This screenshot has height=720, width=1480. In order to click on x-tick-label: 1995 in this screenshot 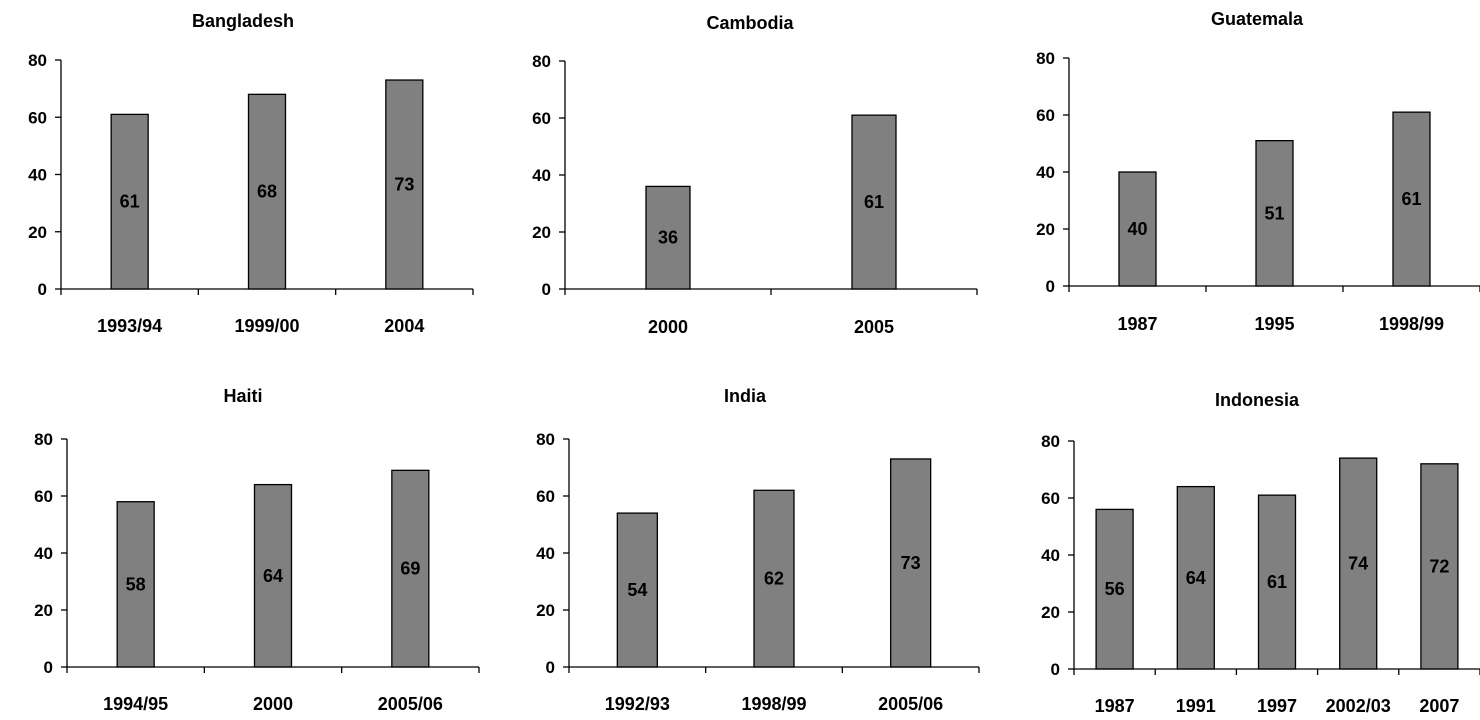, I will do `click(1274, 324)`.